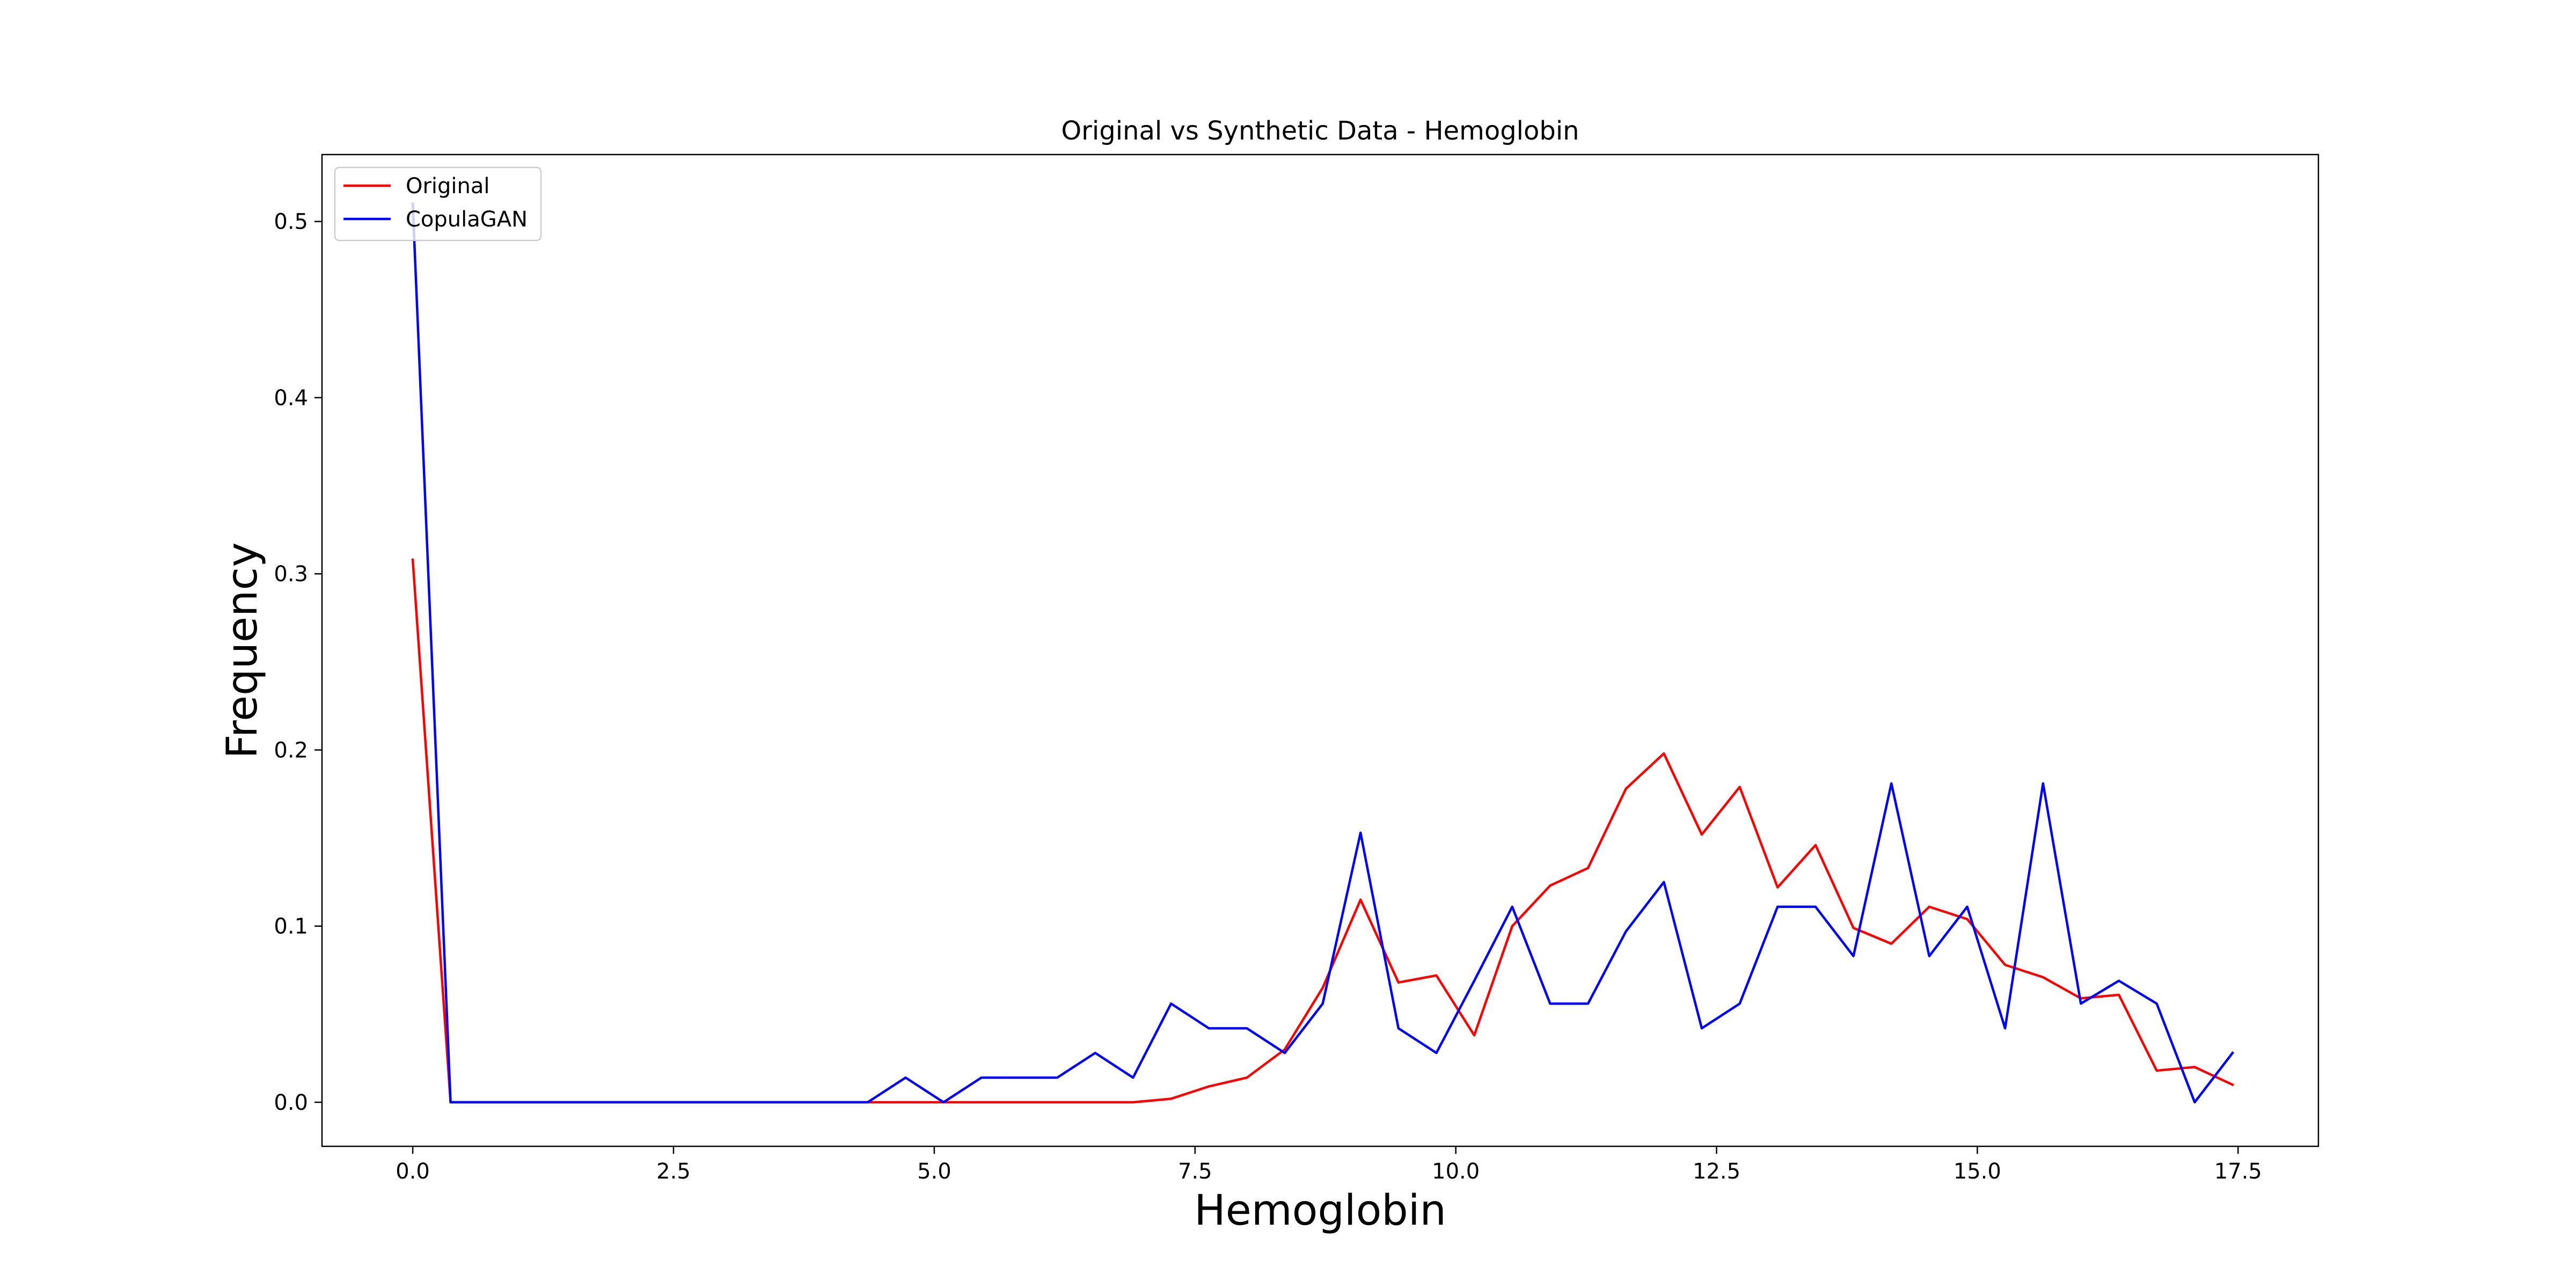 This screenshot has height=1288, width=2576. I want to click on y-axis-ticks: 0.0 0.1 0.2 0.3 0.4 0.5, so click(298, 662).